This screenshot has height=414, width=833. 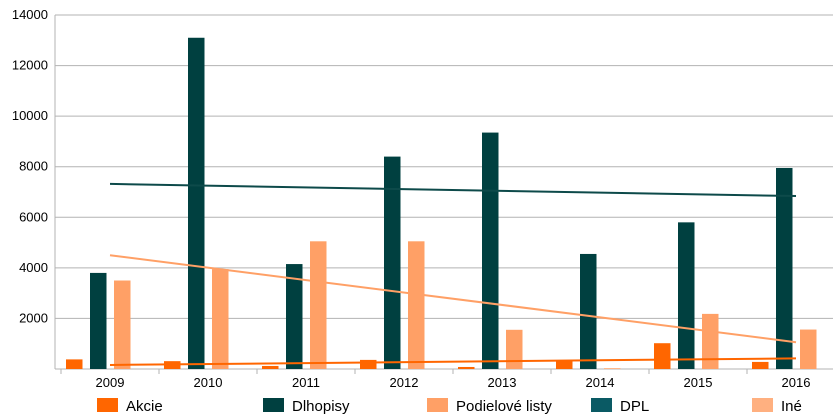 What do you see at coordinates (74, 364) in the screenshot?
I see `bar-akcie-2009` at bounding box center [74, 364].